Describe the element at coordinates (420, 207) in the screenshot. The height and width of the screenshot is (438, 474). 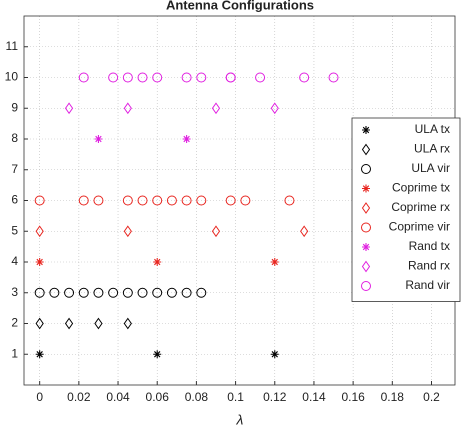
I see `legend-label: Coprime rx` at that location.